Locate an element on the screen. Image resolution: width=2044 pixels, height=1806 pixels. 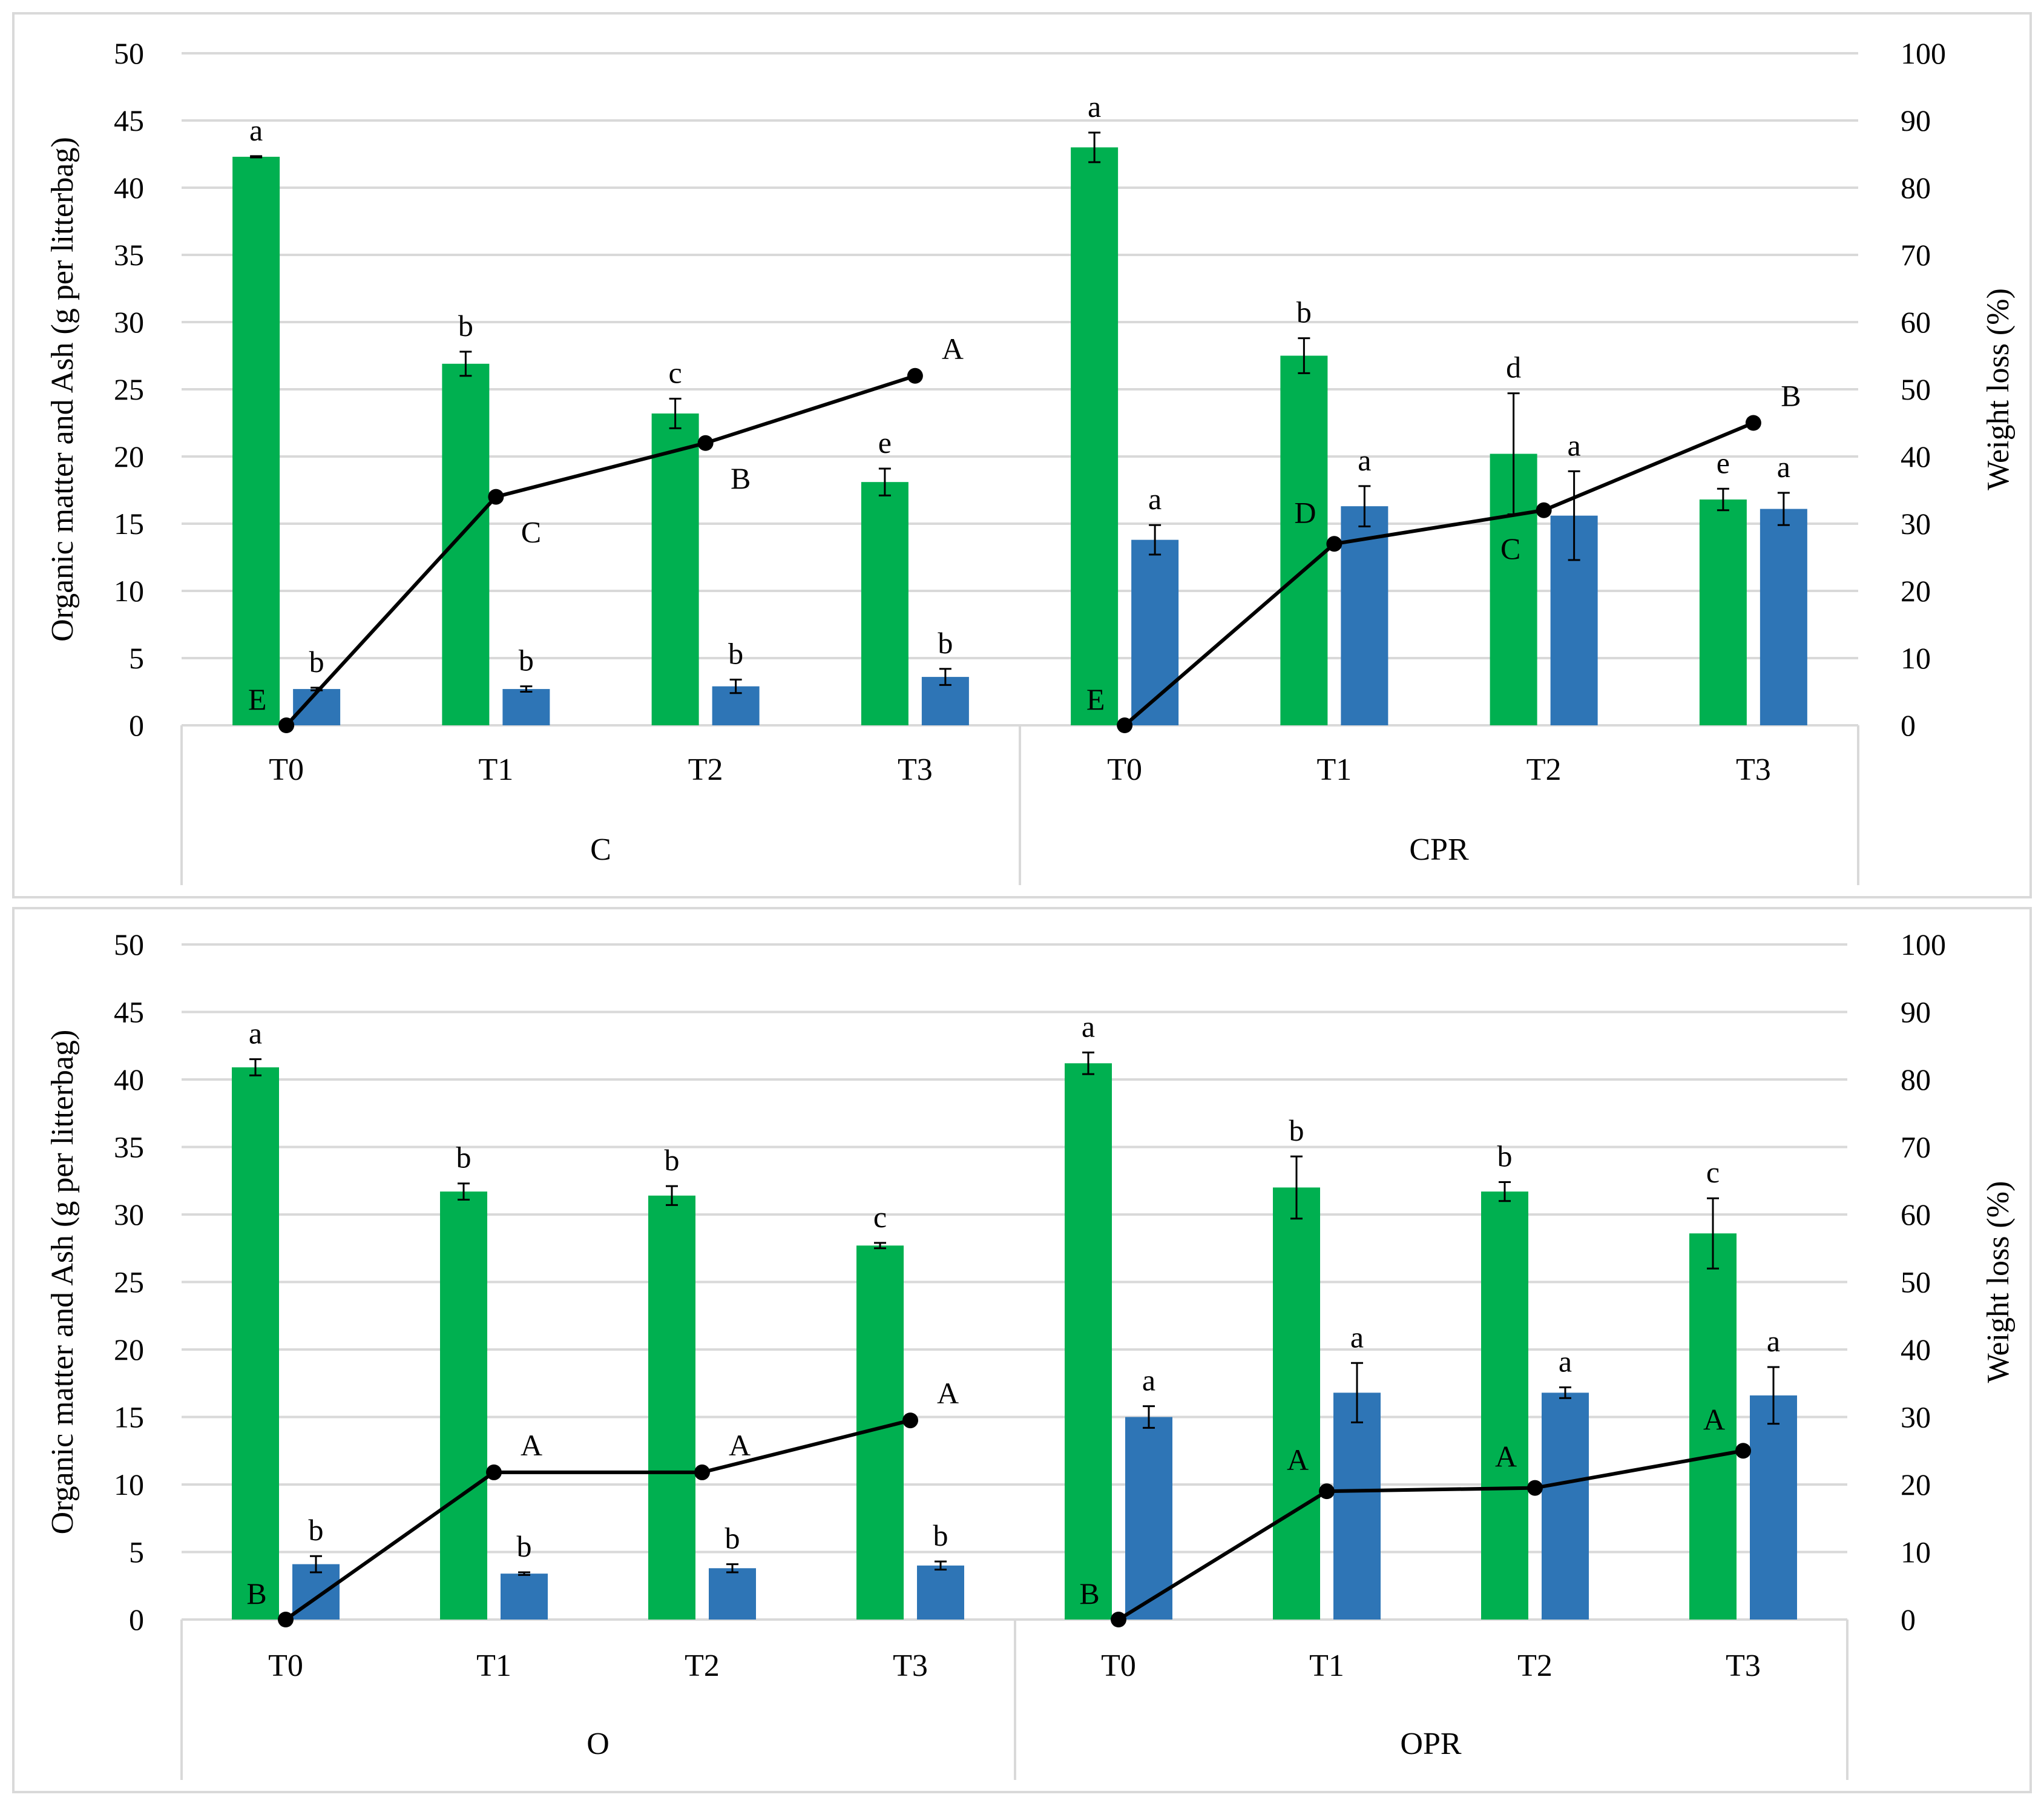
weight-loss-letter: D is located at coordinates (1305, 512).